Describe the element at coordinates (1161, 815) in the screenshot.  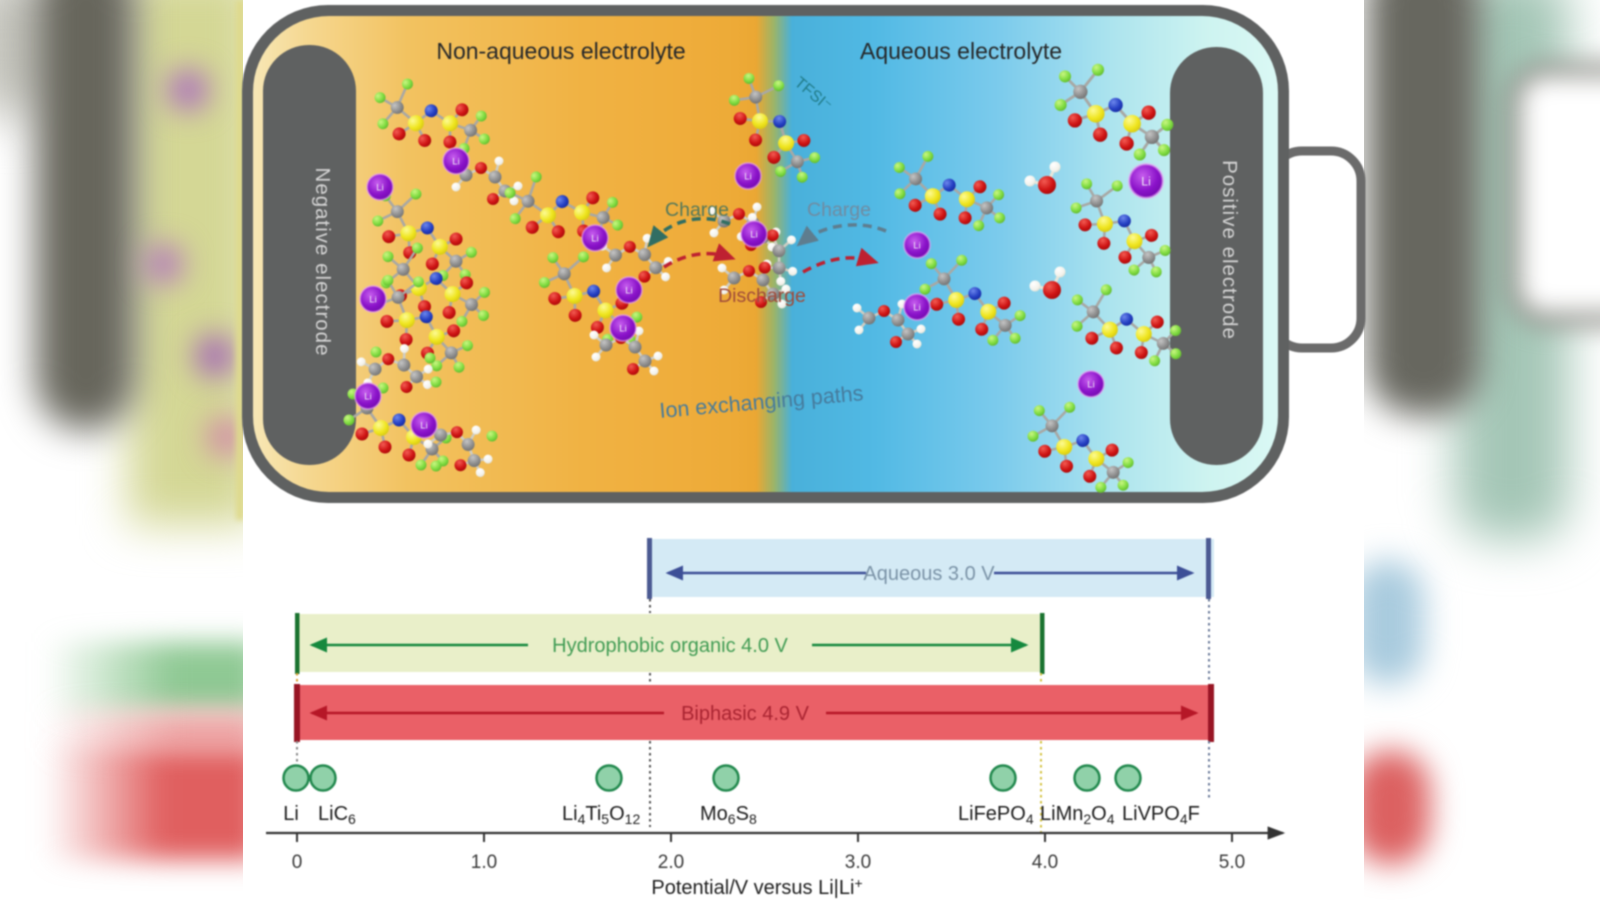
I see `svg-text: LiVPO4F` at that location.